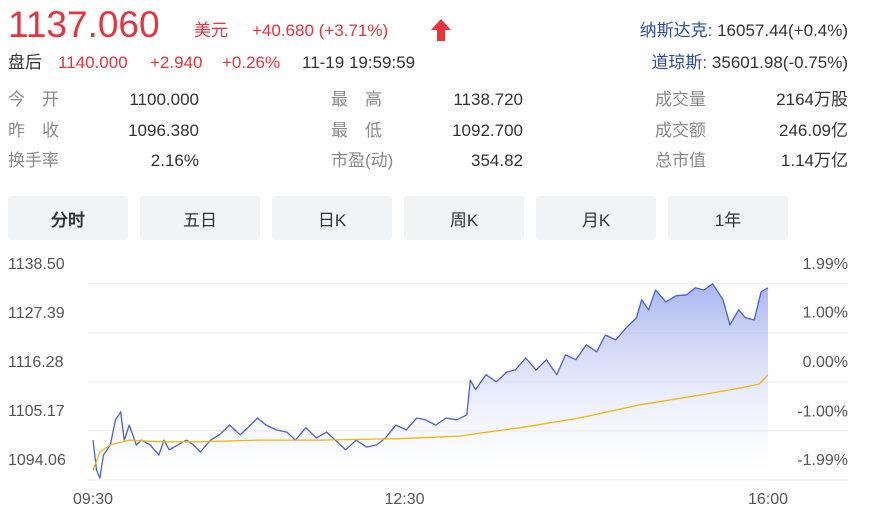 This screenshot has height=521, width=875. What do you see at coordinates (430, 422) in the screenshot?
I see `price-line` at bounding box center [430, 422].